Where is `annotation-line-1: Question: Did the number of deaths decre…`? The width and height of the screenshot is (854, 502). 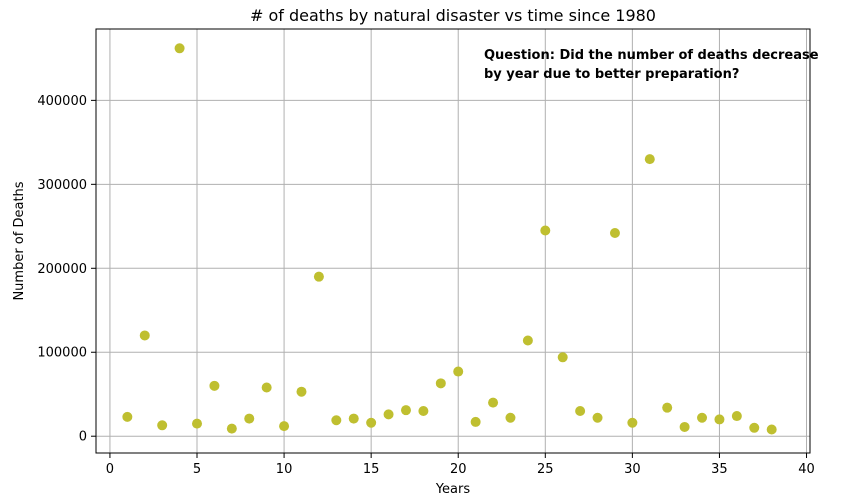
annotation-line-1: Question: Did the number of deaths decre… is located at coordinates (651, 55).